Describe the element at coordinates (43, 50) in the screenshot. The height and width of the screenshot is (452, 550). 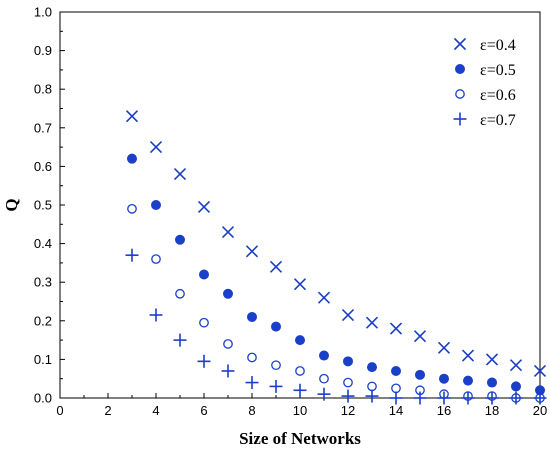
I see `y-tick-label: 0.9` at that location.